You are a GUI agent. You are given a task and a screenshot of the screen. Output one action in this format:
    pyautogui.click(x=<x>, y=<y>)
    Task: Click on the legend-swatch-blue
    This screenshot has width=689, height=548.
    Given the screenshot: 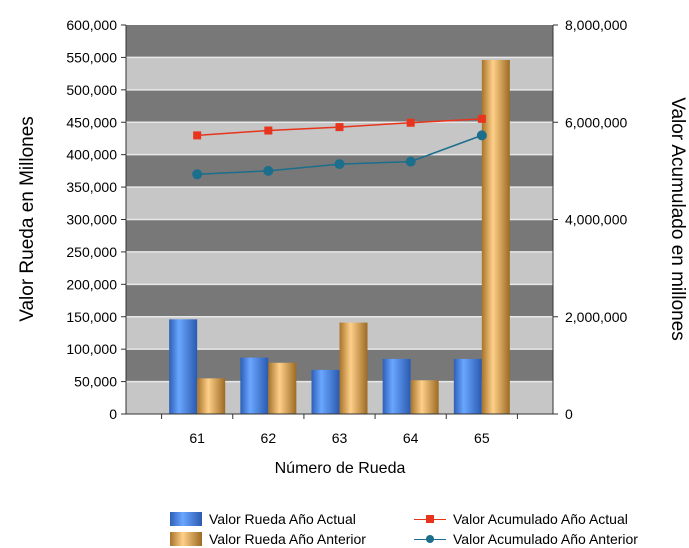 What is the action you would take?
    pyautogui.click(x=186, y=519)
    